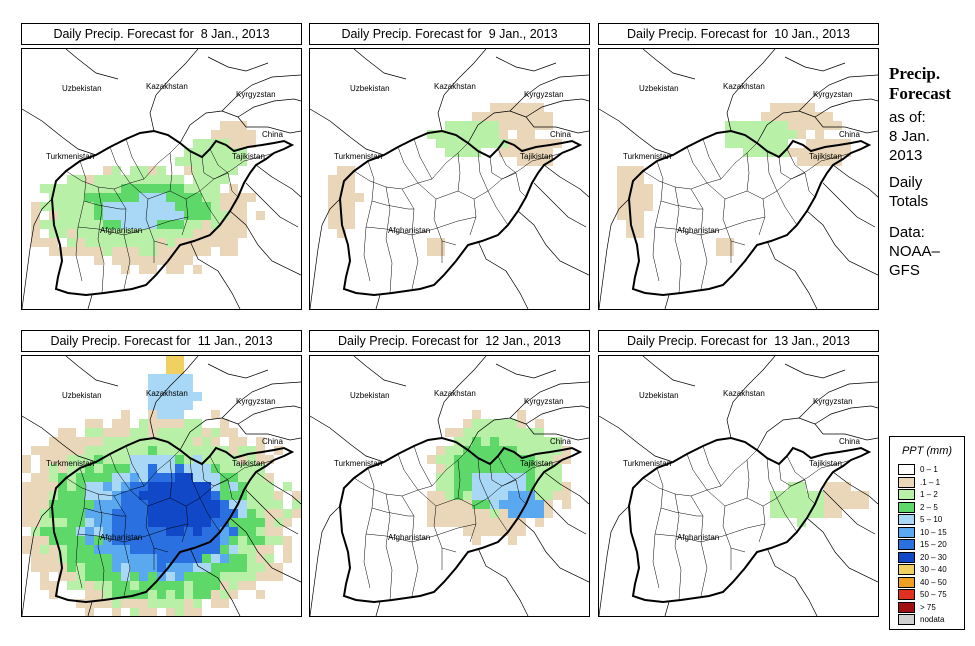 This screenshot has width=975, height=646. I want to click on country-label-china: China, so click(560, 134).